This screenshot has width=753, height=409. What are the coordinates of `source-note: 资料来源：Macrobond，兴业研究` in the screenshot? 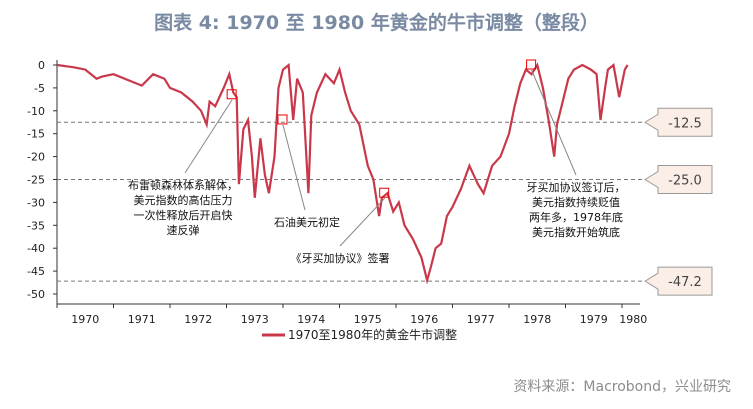 It's located at (622, 387).